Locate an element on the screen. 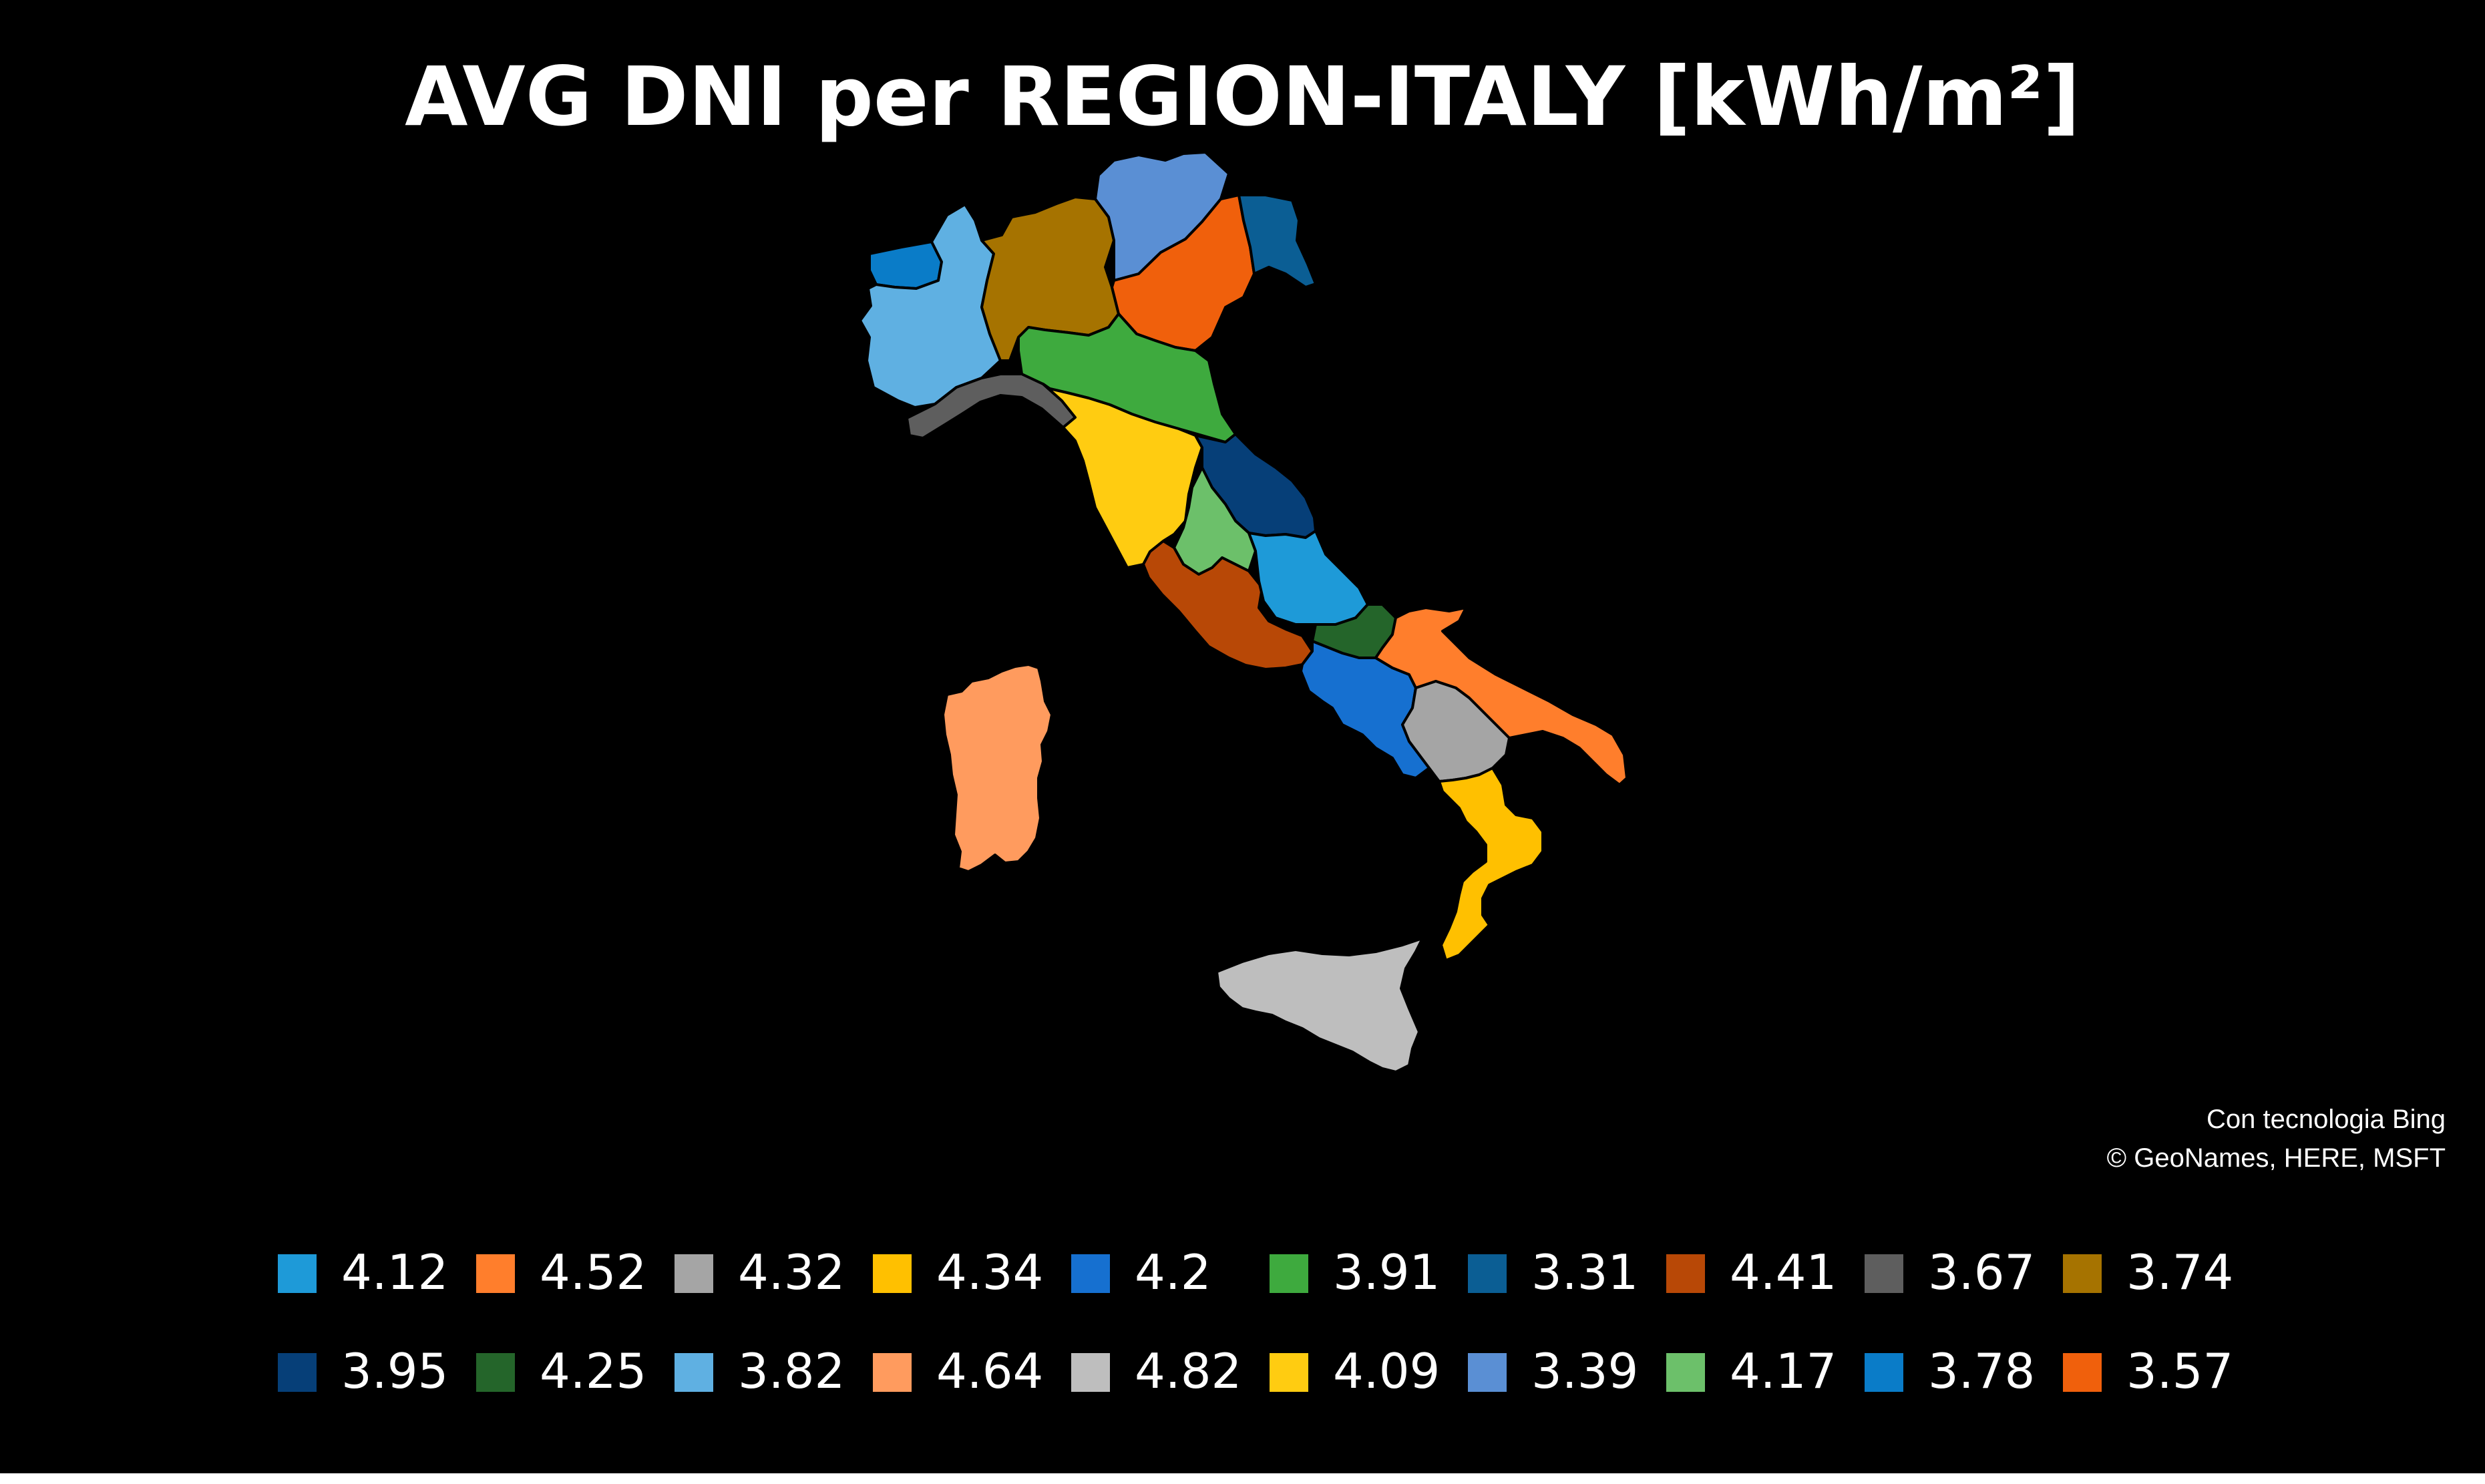 The height and width of the screenshot is (1484, 2485). legend-label: 4.41 is located at coordinates (1783, 1272).